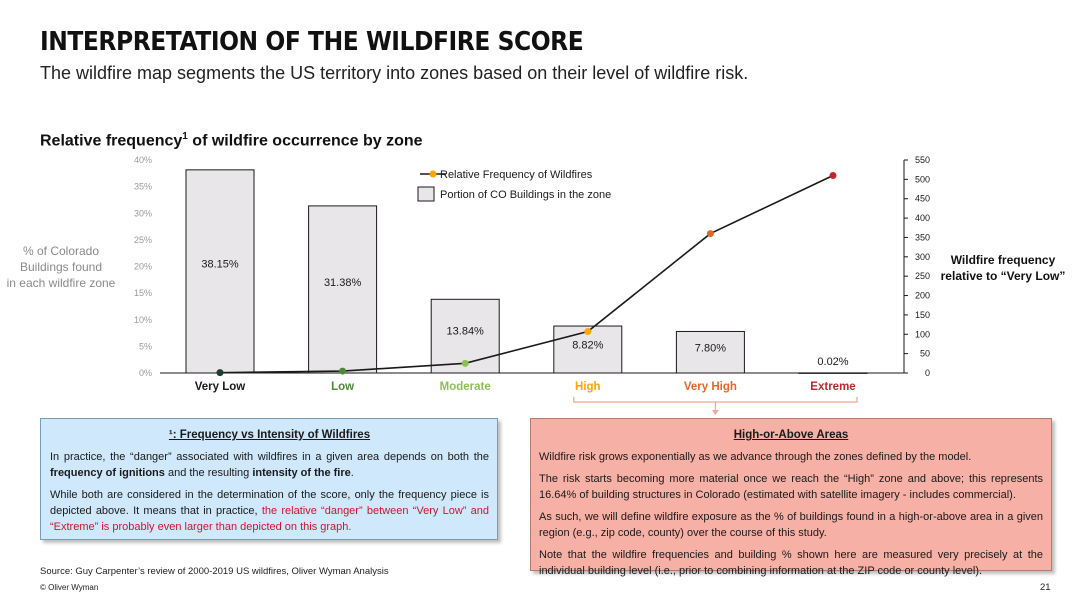 This screenshot has height=607, width=1080. I want to click on note-text: and the resulting, so click(208, 473).